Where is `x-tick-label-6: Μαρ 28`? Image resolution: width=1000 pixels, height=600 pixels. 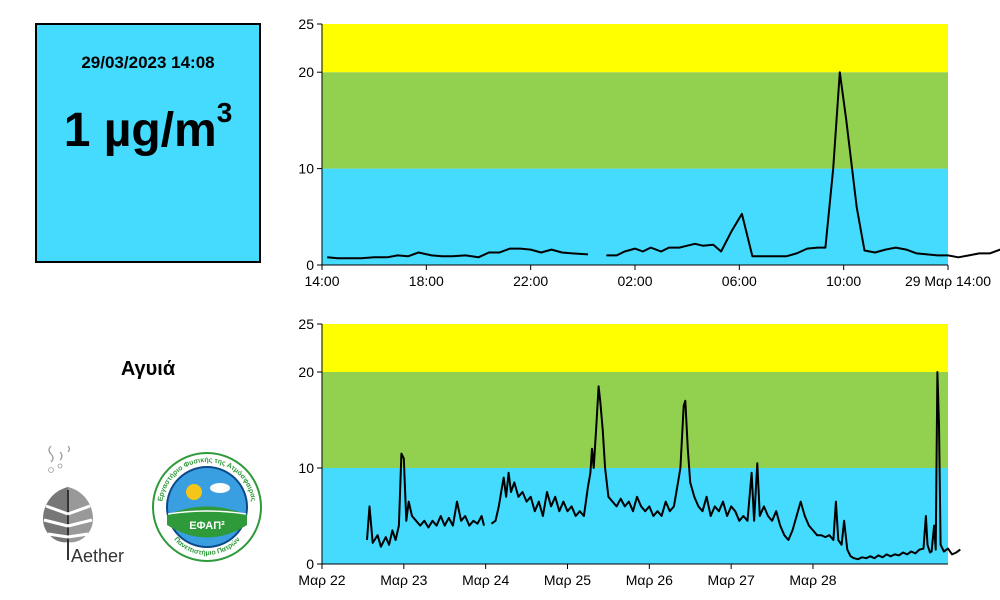
x-tick-label-6: Μαρ 28 is located at coordinates (812, 580).